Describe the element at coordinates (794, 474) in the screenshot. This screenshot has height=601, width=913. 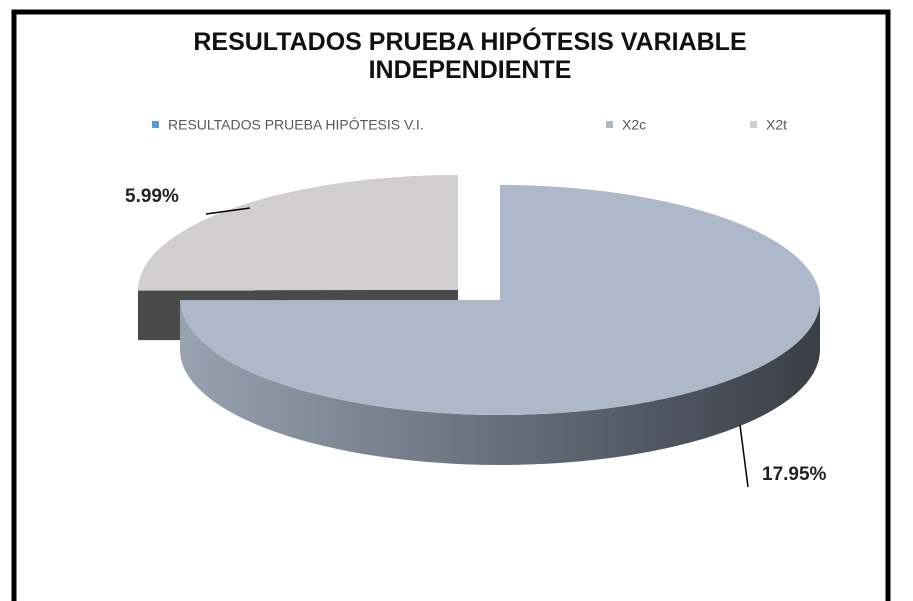
I see `data-label: 17.95%` at that location.